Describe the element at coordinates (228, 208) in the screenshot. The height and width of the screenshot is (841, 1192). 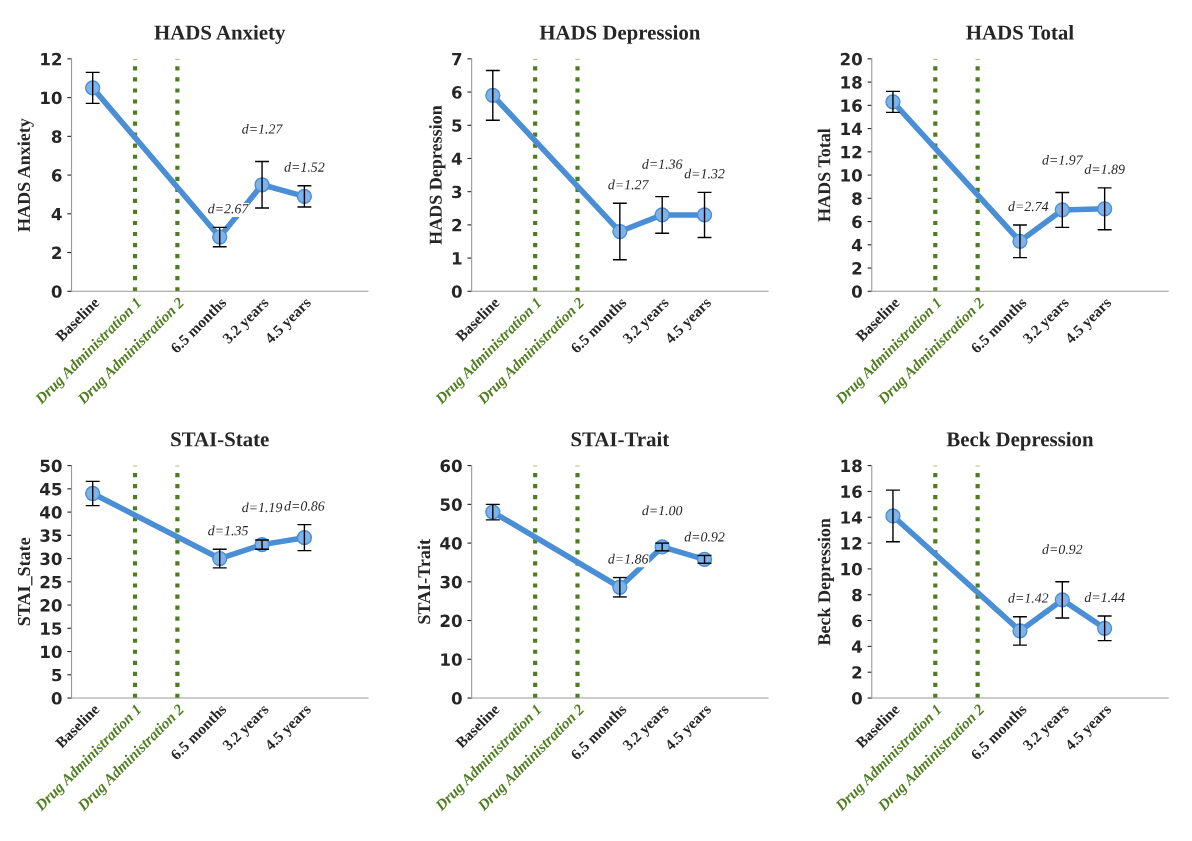
I see `annotation: d=2.67` at that location.